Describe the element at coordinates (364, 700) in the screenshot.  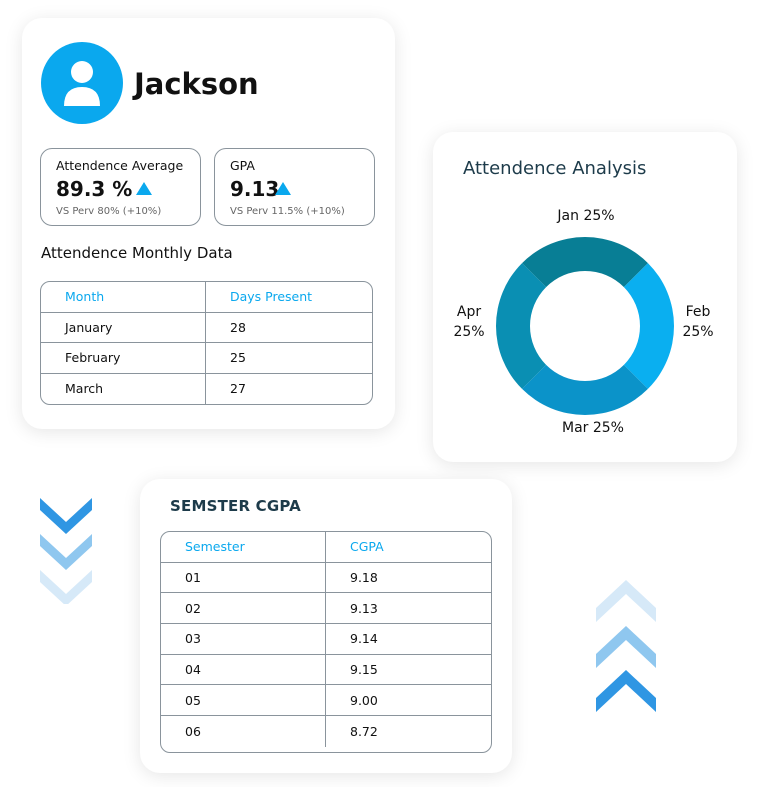
I see `cgpa-cell: 9.00` at that location.